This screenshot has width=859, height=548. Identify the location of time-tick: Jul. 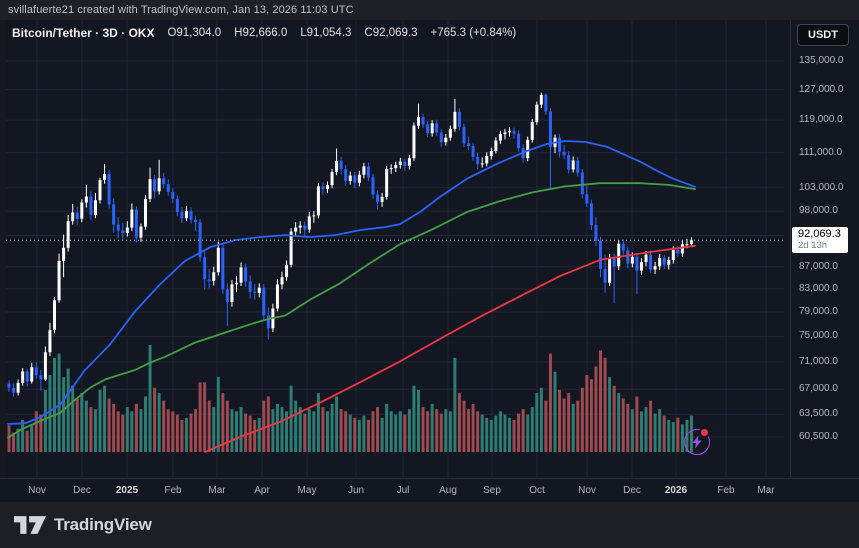
(403, 490).